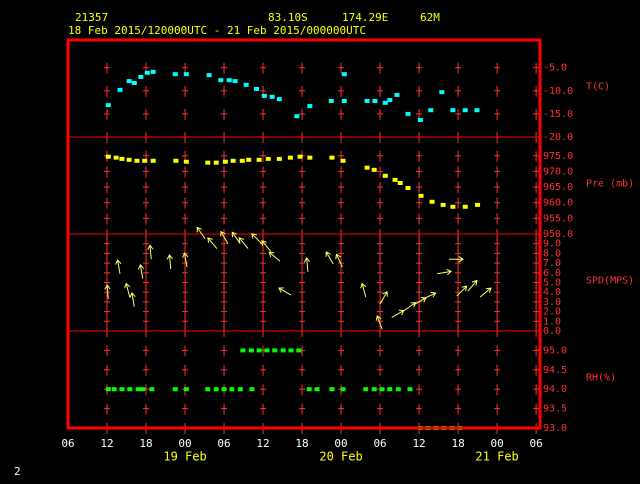 The image size is (640, 484). I want to click on y-tick-label: 93.0, so click(555, 428).